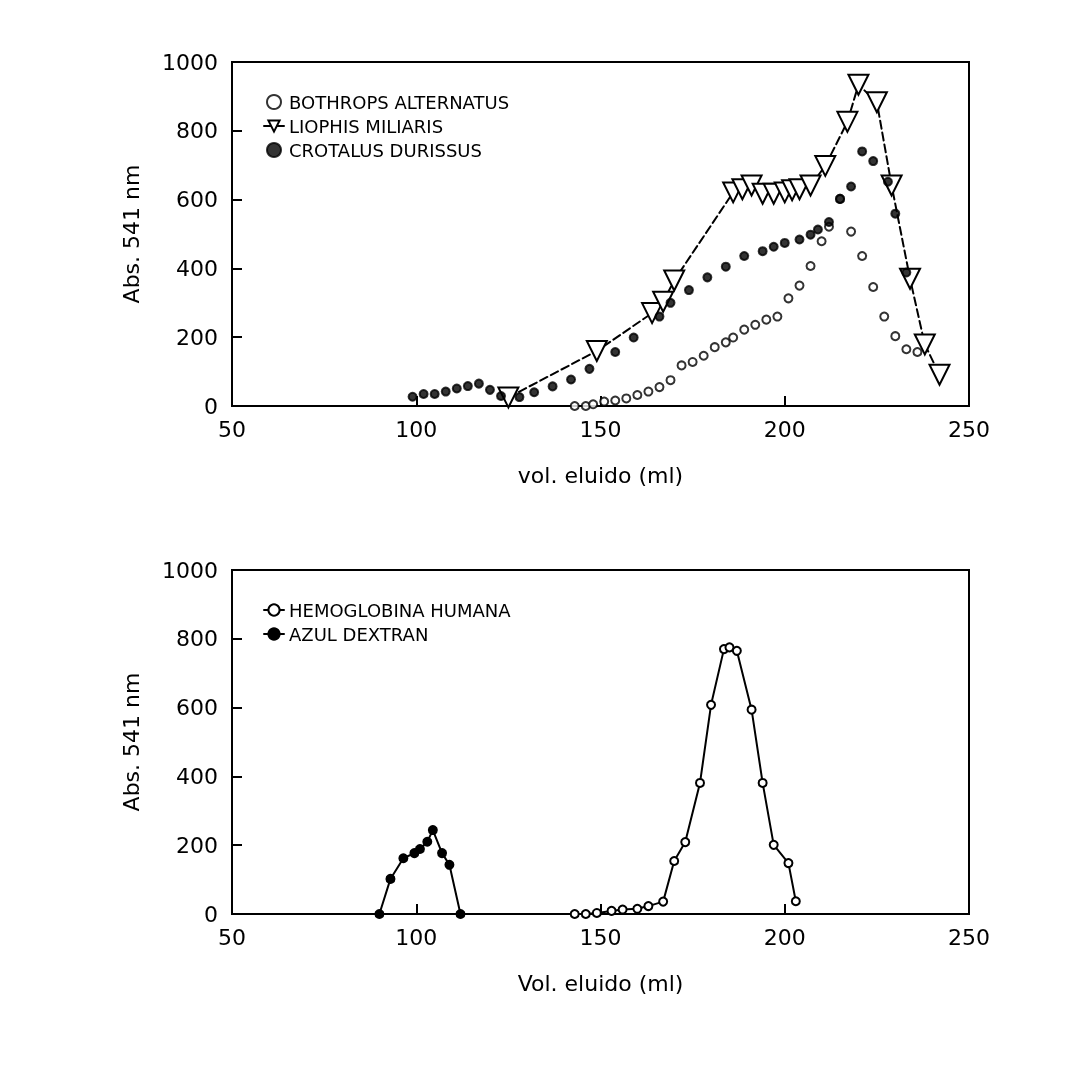 The height and width of the screenshot is (1066, 1074). Describe the element at coordinates (399, 102) in the screenshot. I see `legend-label: BOTHROPS ALTERNATUS` at that location.